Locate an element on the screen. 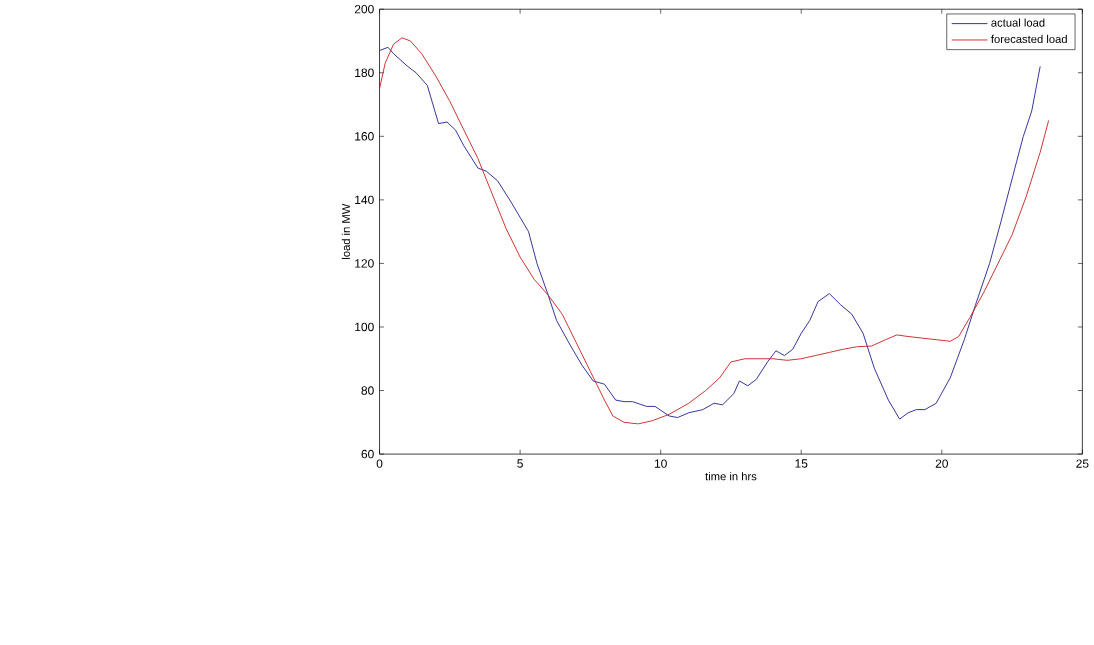  x-tick-label: 10 is located at coordinates (660, 463).